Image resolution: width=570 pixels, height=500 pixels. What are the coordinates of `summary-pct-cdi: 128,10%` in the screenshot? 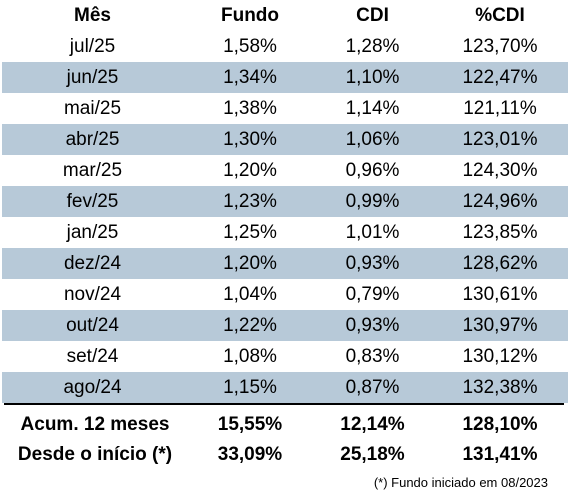 It's located at (500, 424).